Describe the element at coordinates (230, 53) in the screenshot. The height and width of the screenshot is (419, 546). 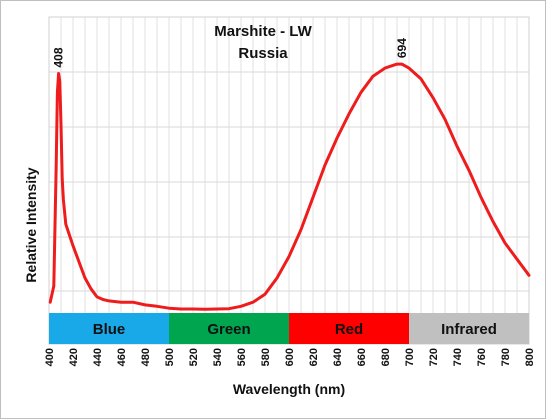
I see `peak-labels: 408 694` at that location.